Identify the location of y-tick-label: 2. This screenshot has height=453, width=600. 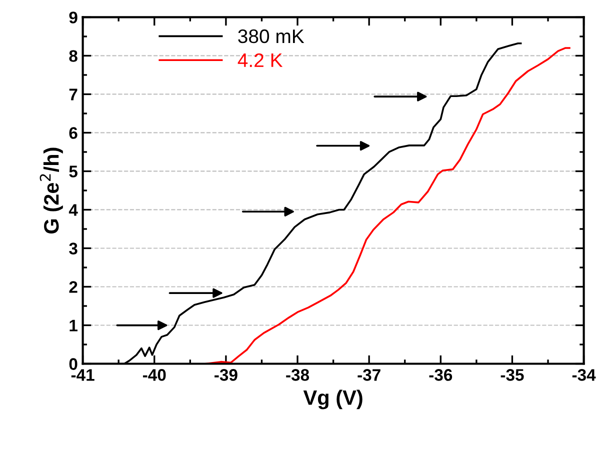
(73, 287).